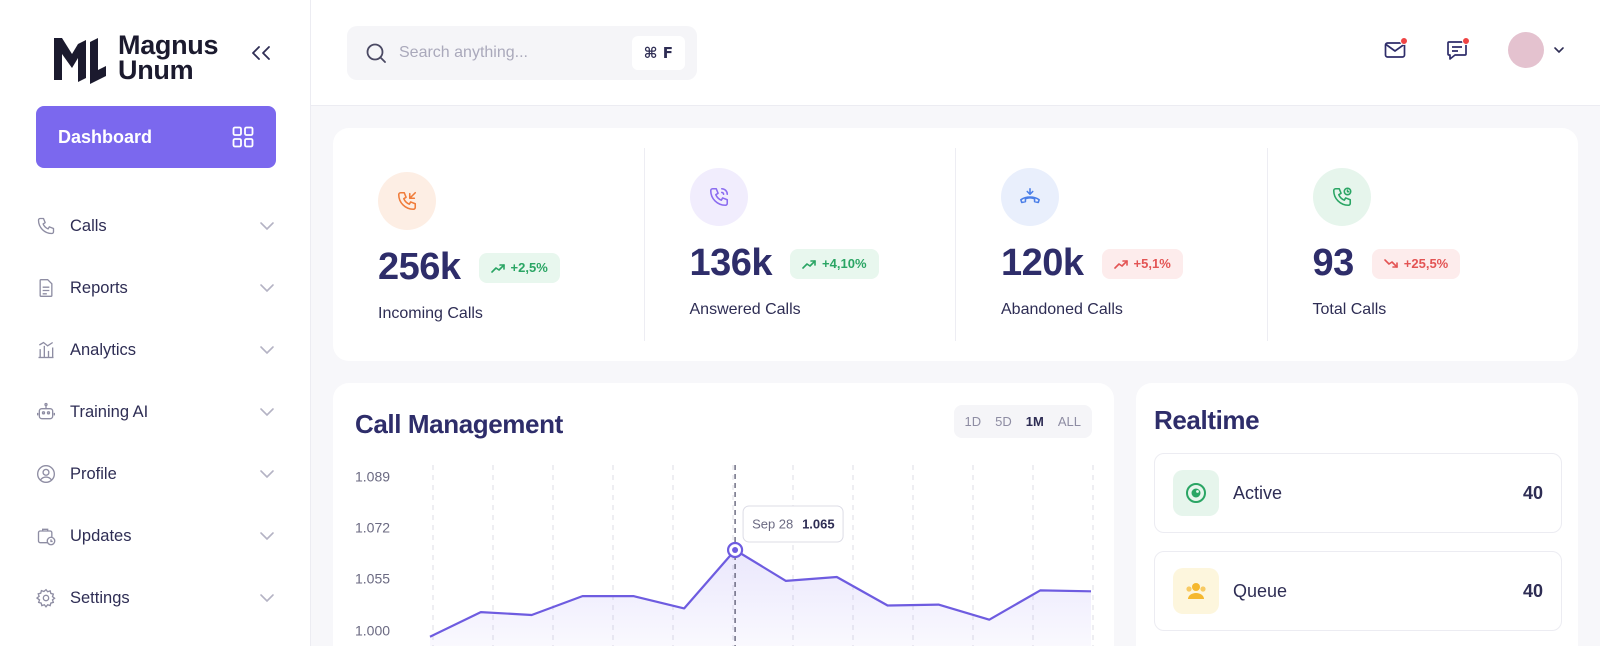 The width and height of the screenshot is (1600, 646). I want to click on dashboard-label: Dashboard, so click(105, 136).